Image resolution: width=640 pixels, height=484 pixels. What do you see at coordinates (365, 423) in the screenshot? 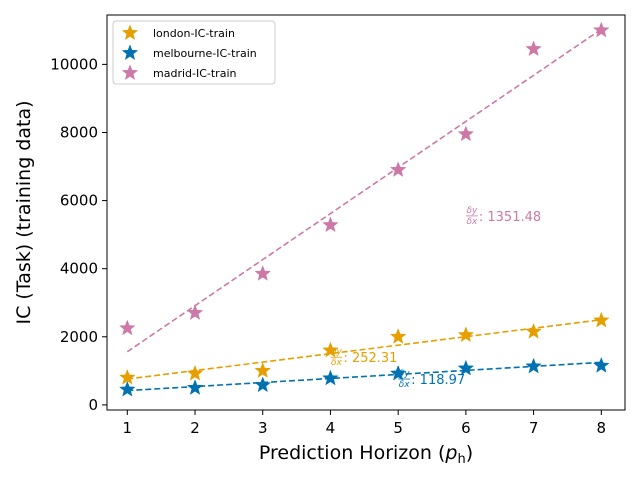
I see `x-axis-ticks: 1 2 3 4 5 6 7 8` at bounding box center [365, 423].